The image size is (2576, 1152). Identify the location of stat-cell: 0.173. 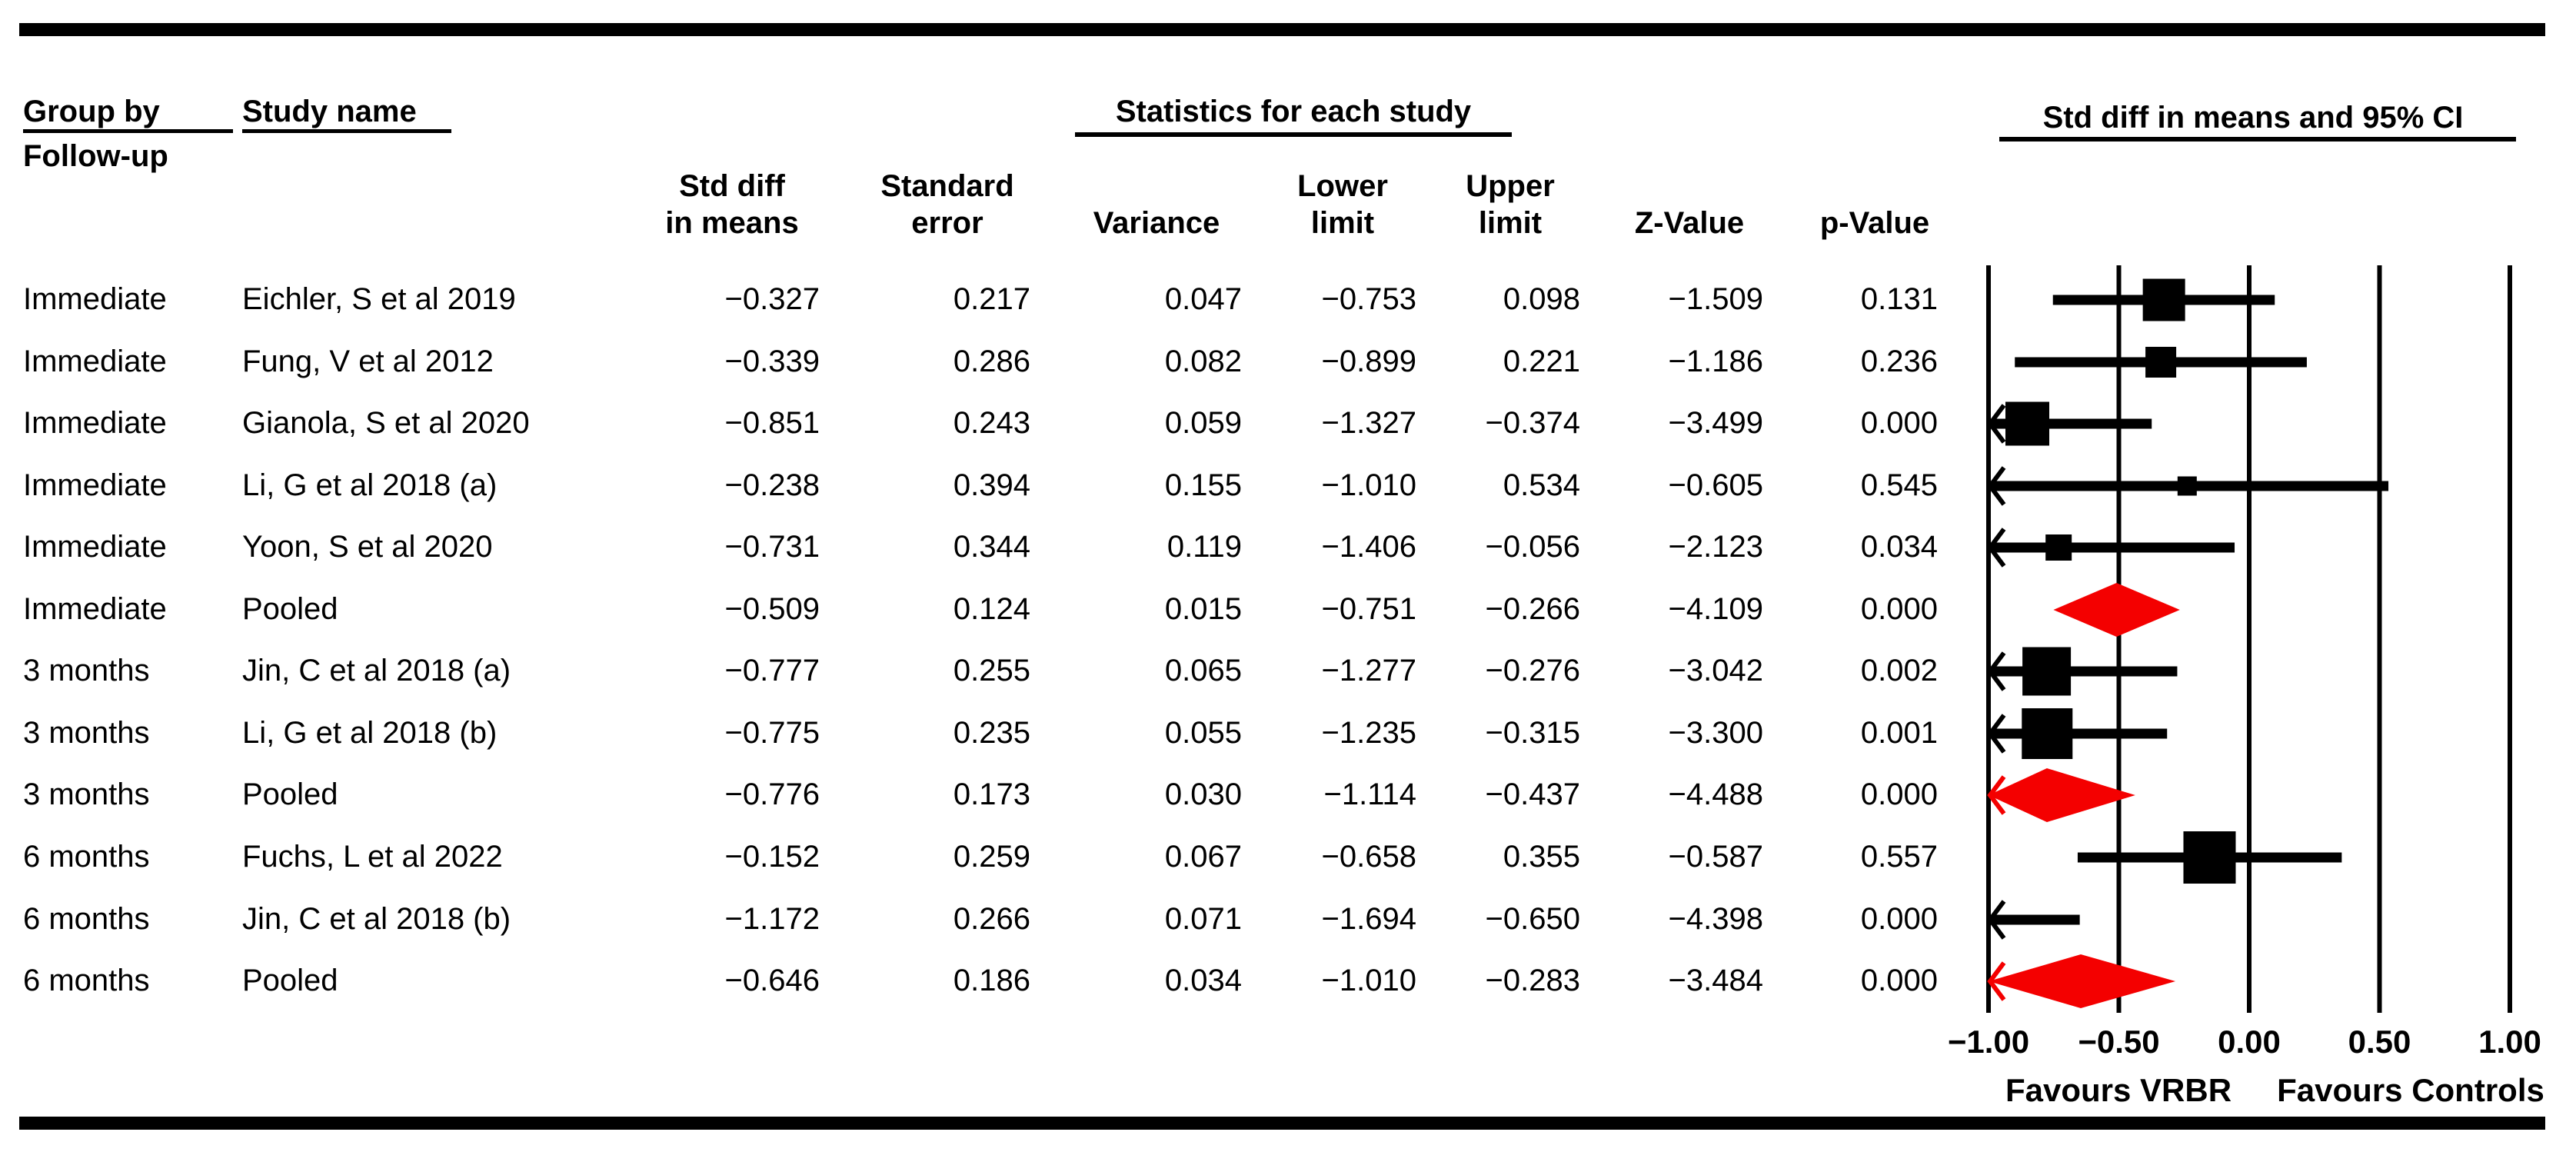
(991, 794).